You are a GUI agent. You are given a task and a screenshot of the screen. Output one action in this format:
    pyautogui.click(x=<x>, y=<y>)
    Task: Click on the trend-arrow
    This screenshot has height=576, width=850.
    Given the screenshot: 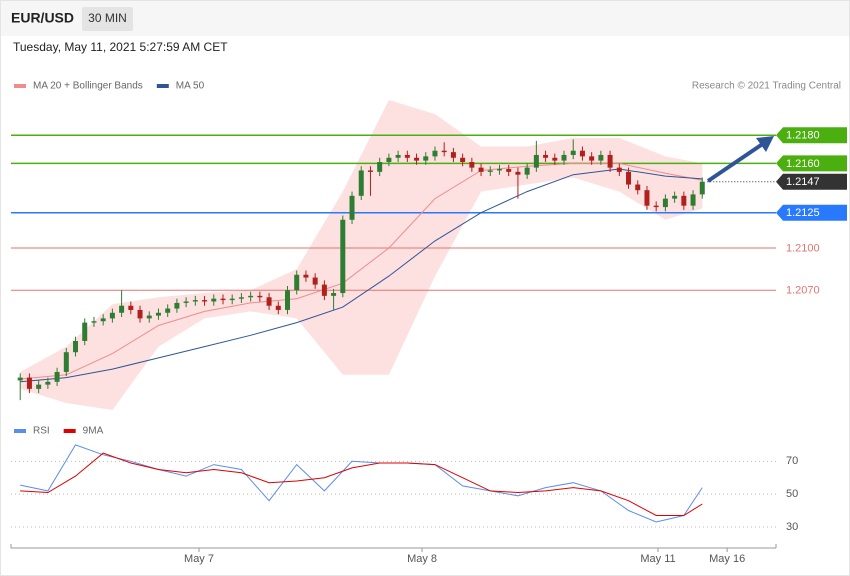 What is the action you would take?
    pyautogui.click(x=740, y=159)
    